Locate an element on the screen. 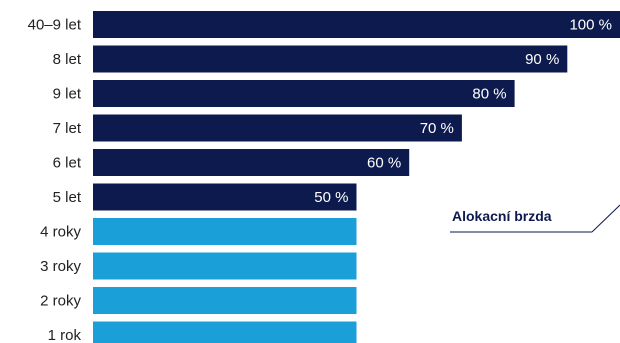 The image size is (620, 343). category-label-7: 3 roky is located at coordinates (60, 266).